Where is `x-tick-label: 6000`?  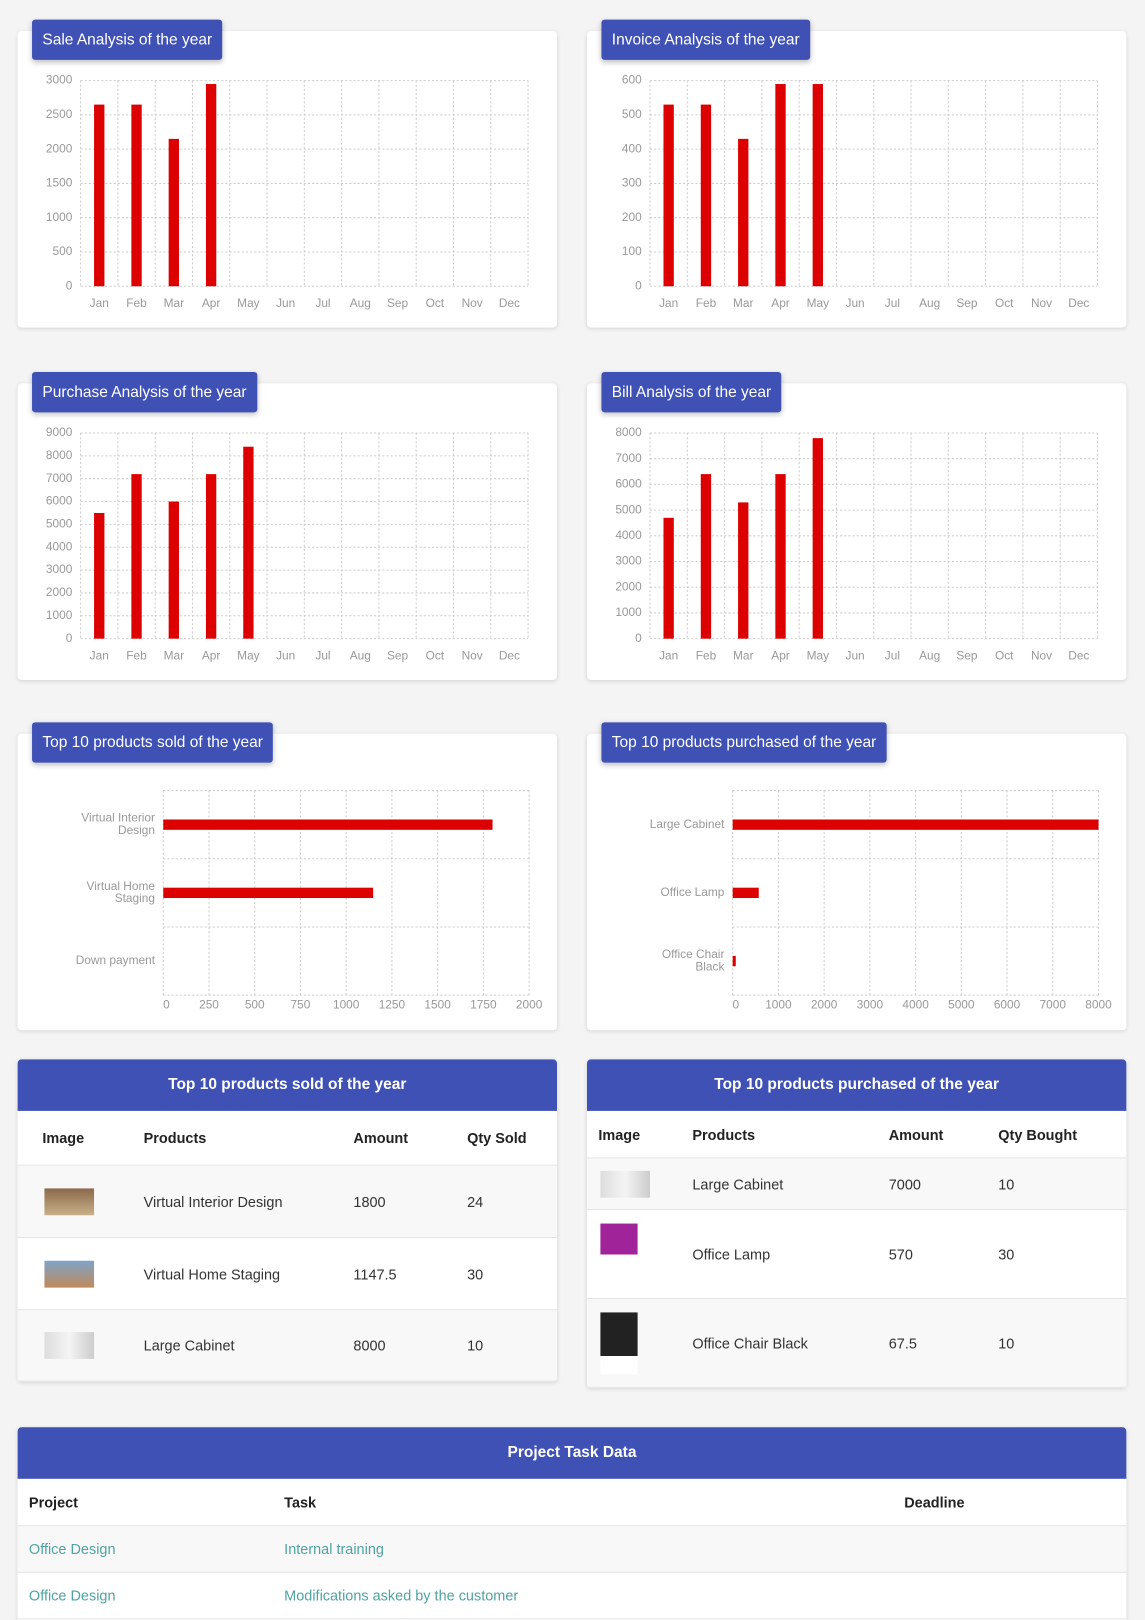 x-tick-label: 6000 is located at coordinates (1007, 1005).